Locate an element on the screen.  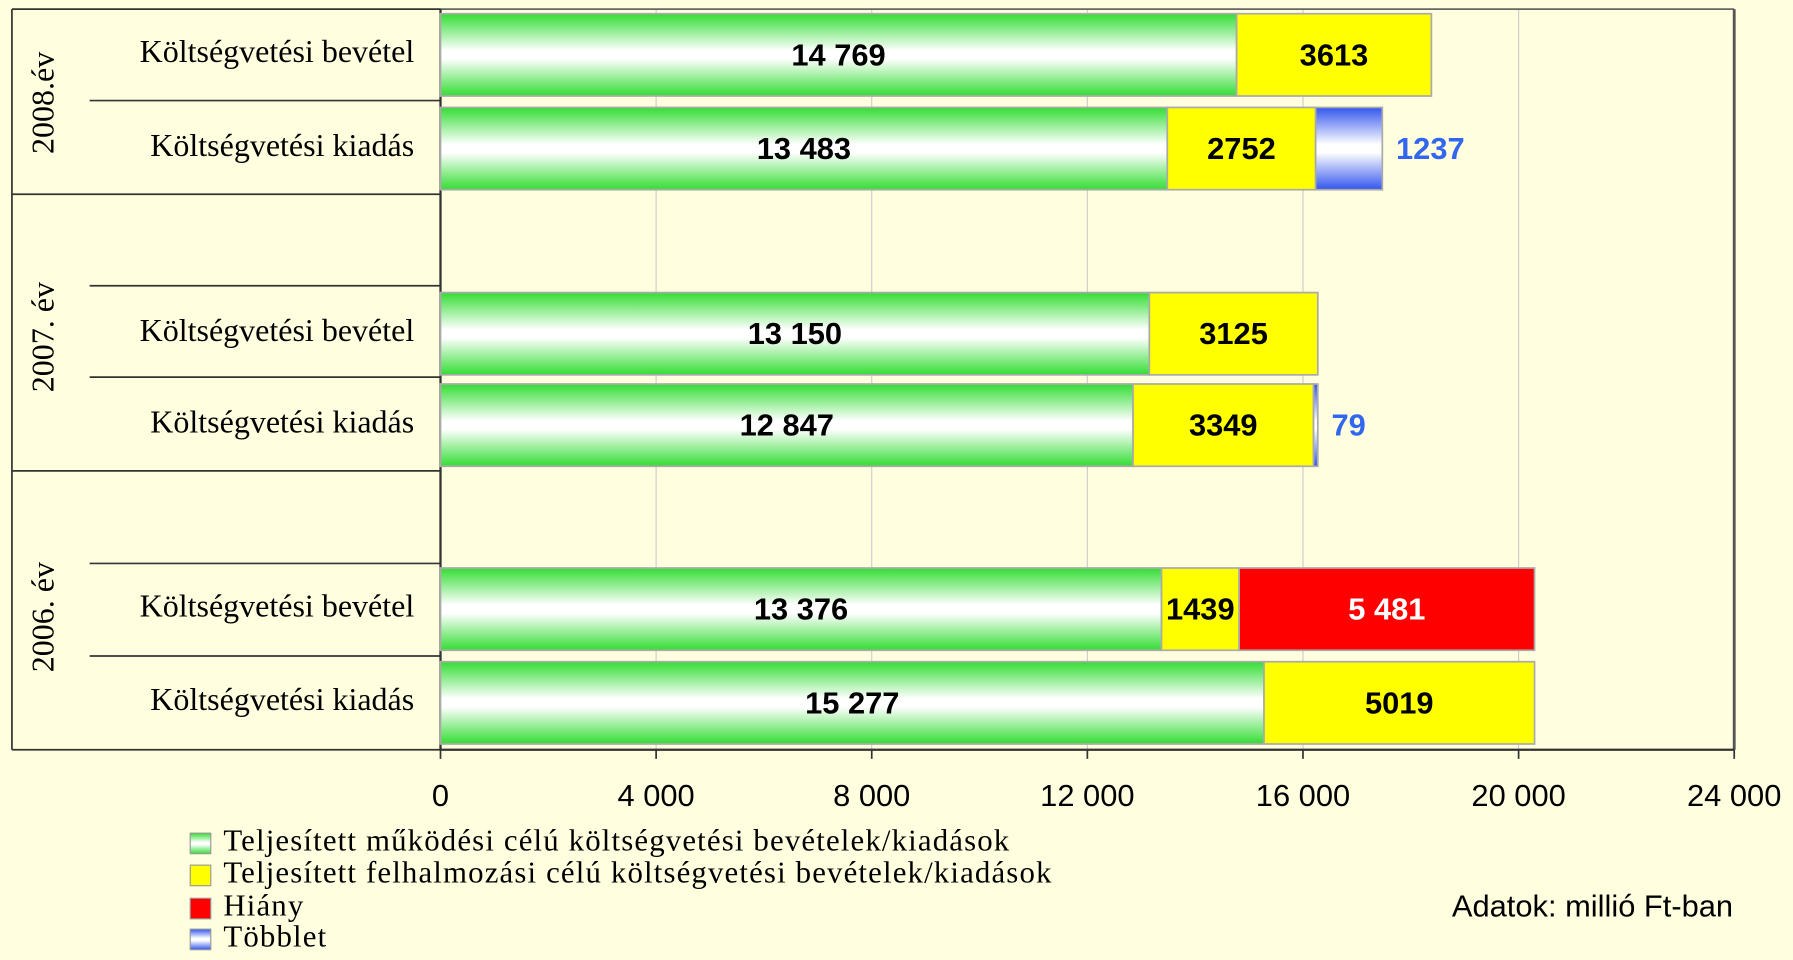
group-label: 2006. év is located at coordinates (43, 617).